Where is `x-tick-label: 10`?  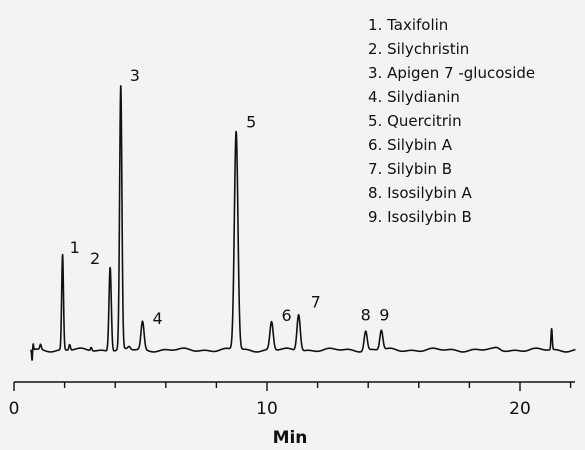
x-tick-label: 10 is located at coordinates (267, 409).